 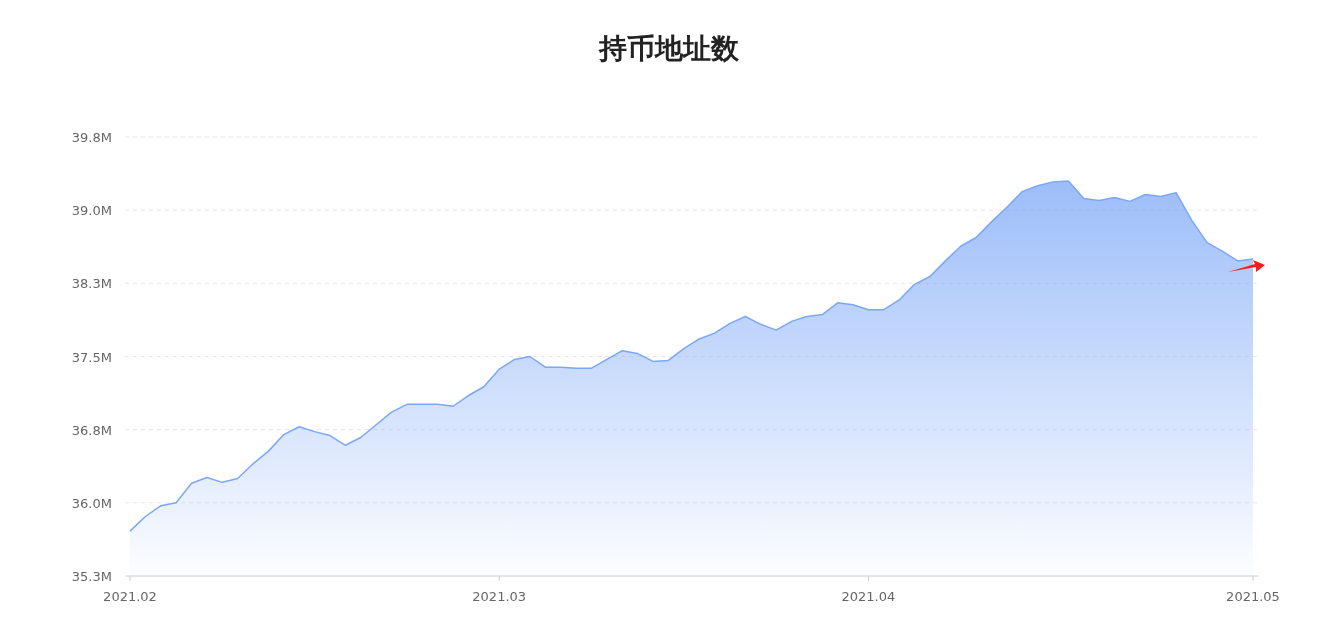 I want to click on y-tick-label: 39.8M, so click(x=91, y=137).